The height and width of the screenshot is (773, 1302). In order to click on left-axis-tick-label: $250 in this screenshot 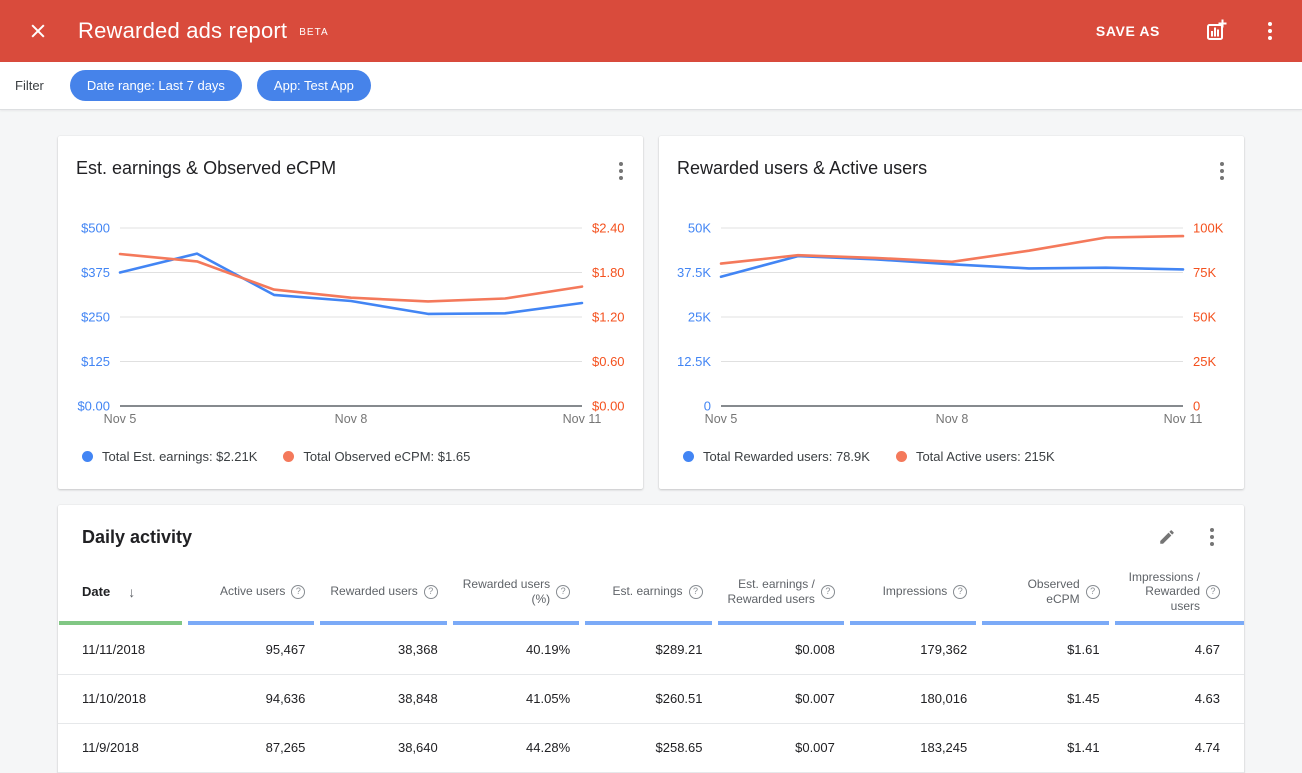, I will do `click(95, 317)`.